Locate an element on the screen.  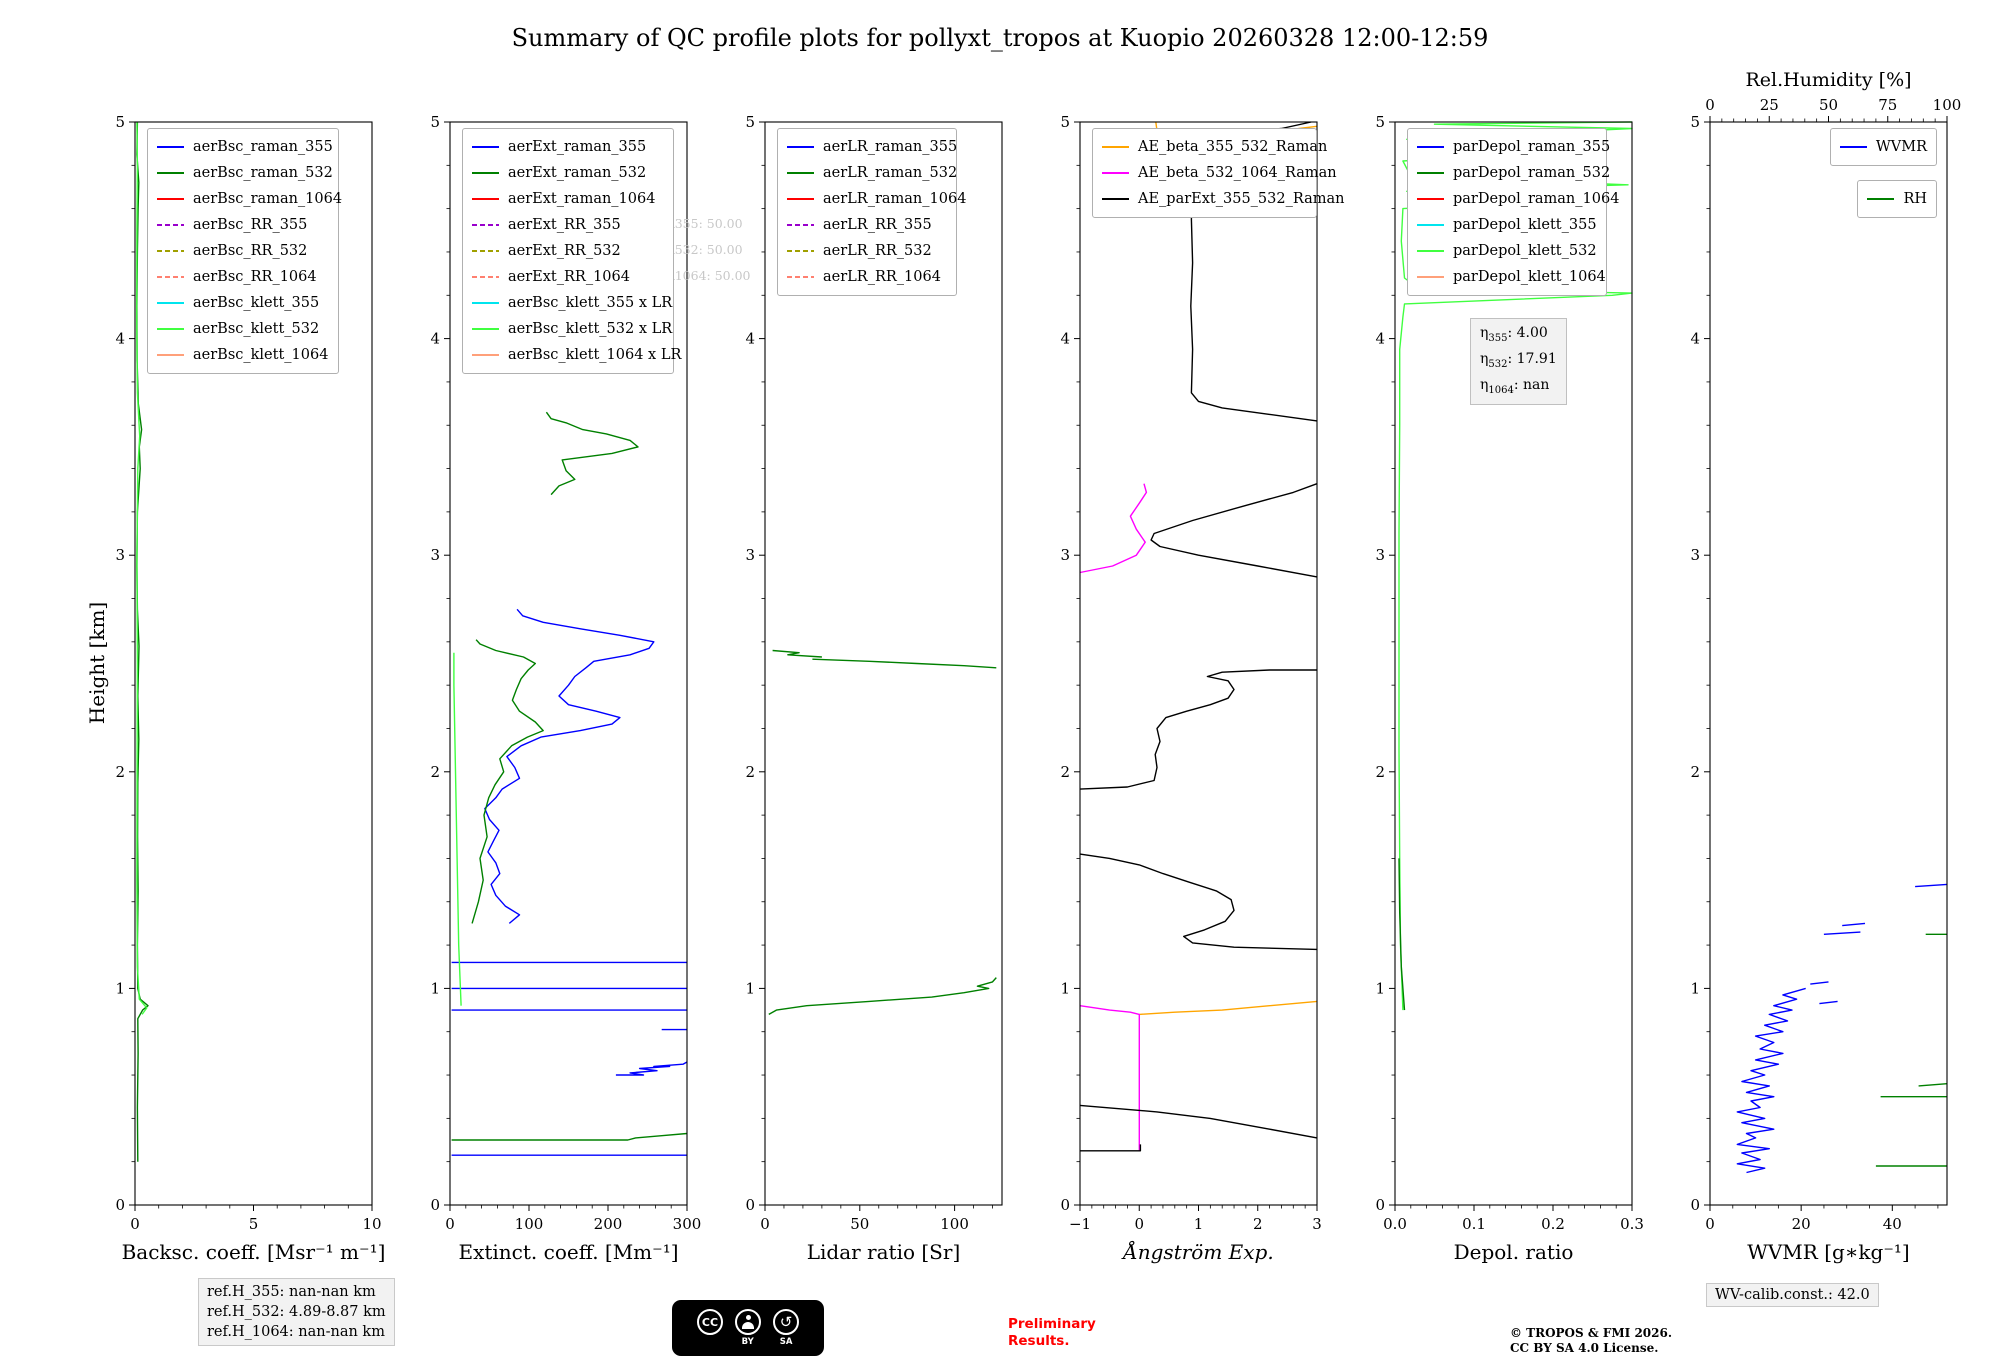
x-axis-label-extinction: Extinct. coeff. [Mm⁻¹] is located at coordinates (568, 1252).